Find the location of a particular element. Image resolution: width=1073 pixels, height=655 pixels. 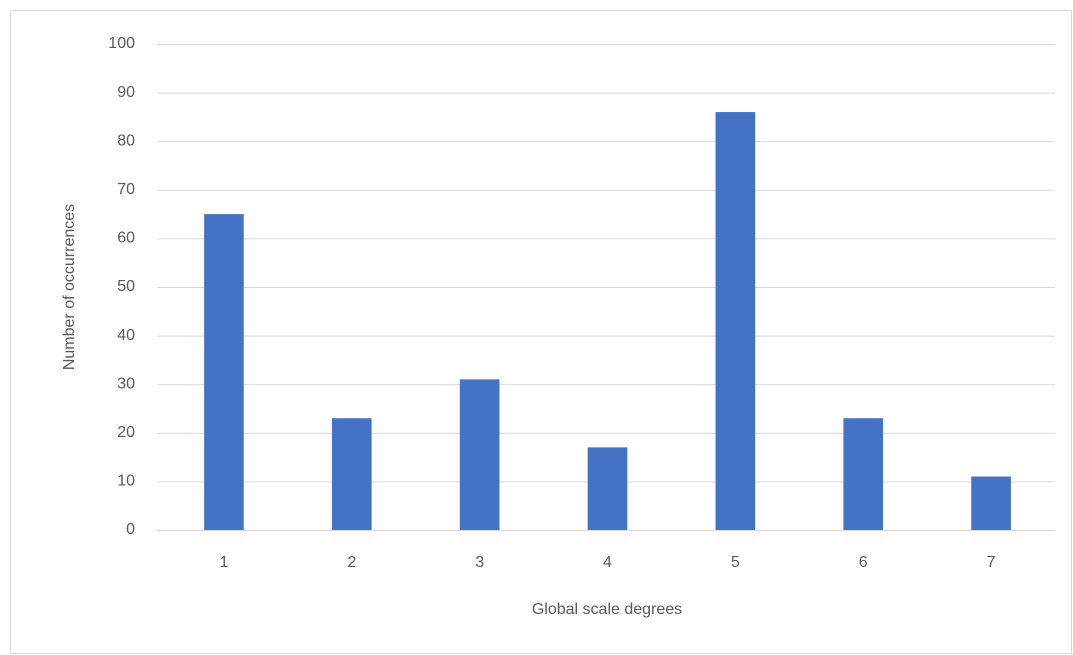

y-tick-label: 10 is located at coordinates (126, 481).